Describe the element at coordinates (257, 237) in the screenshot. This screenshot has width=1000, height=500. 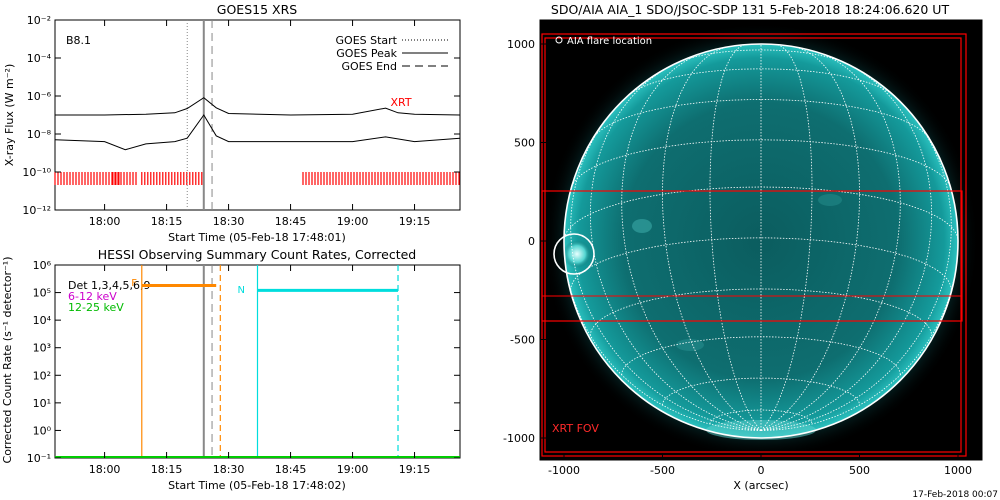
I see `goes-xlabel: Start Time (05-Feb-18 17:48:01)` at that location.